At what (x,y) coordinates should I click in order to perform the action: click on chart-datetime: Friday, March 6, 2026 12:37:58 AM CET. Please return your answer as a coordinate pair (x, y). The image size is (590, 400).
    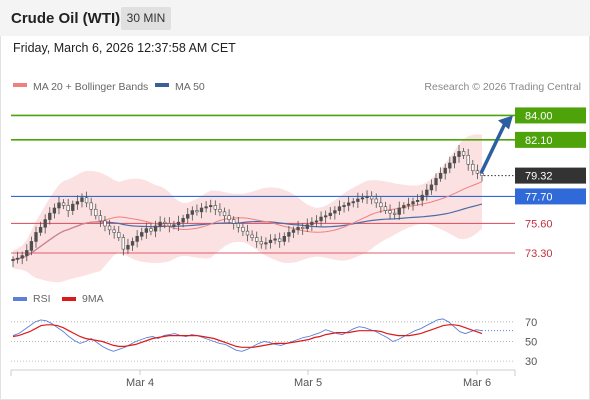
    Looking at the image, I should click on (124, 48).